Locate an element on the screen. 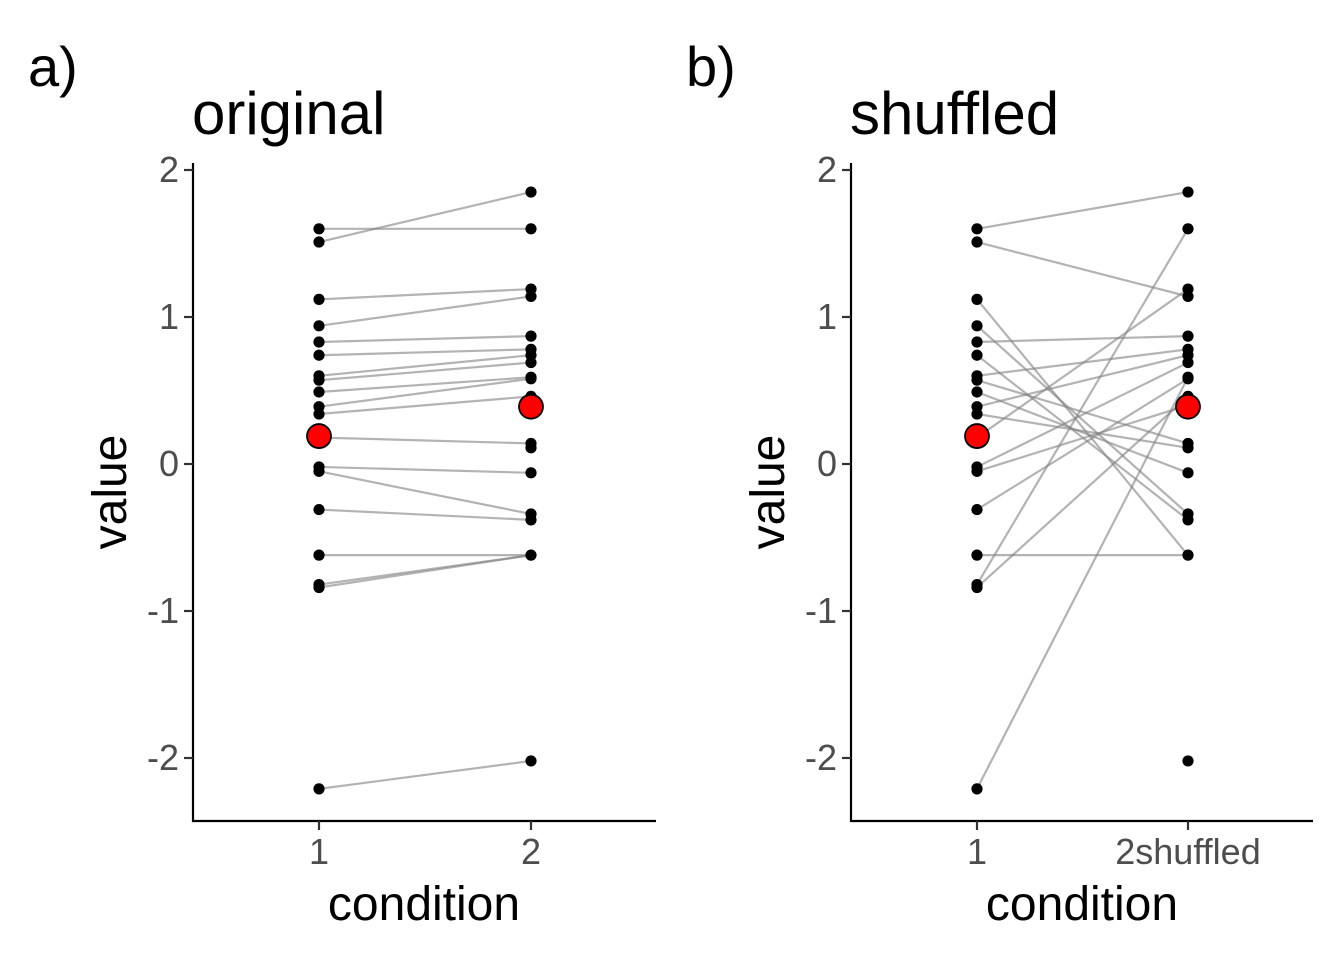  y-tick-label: 1 is located at coordinates (169, 316).